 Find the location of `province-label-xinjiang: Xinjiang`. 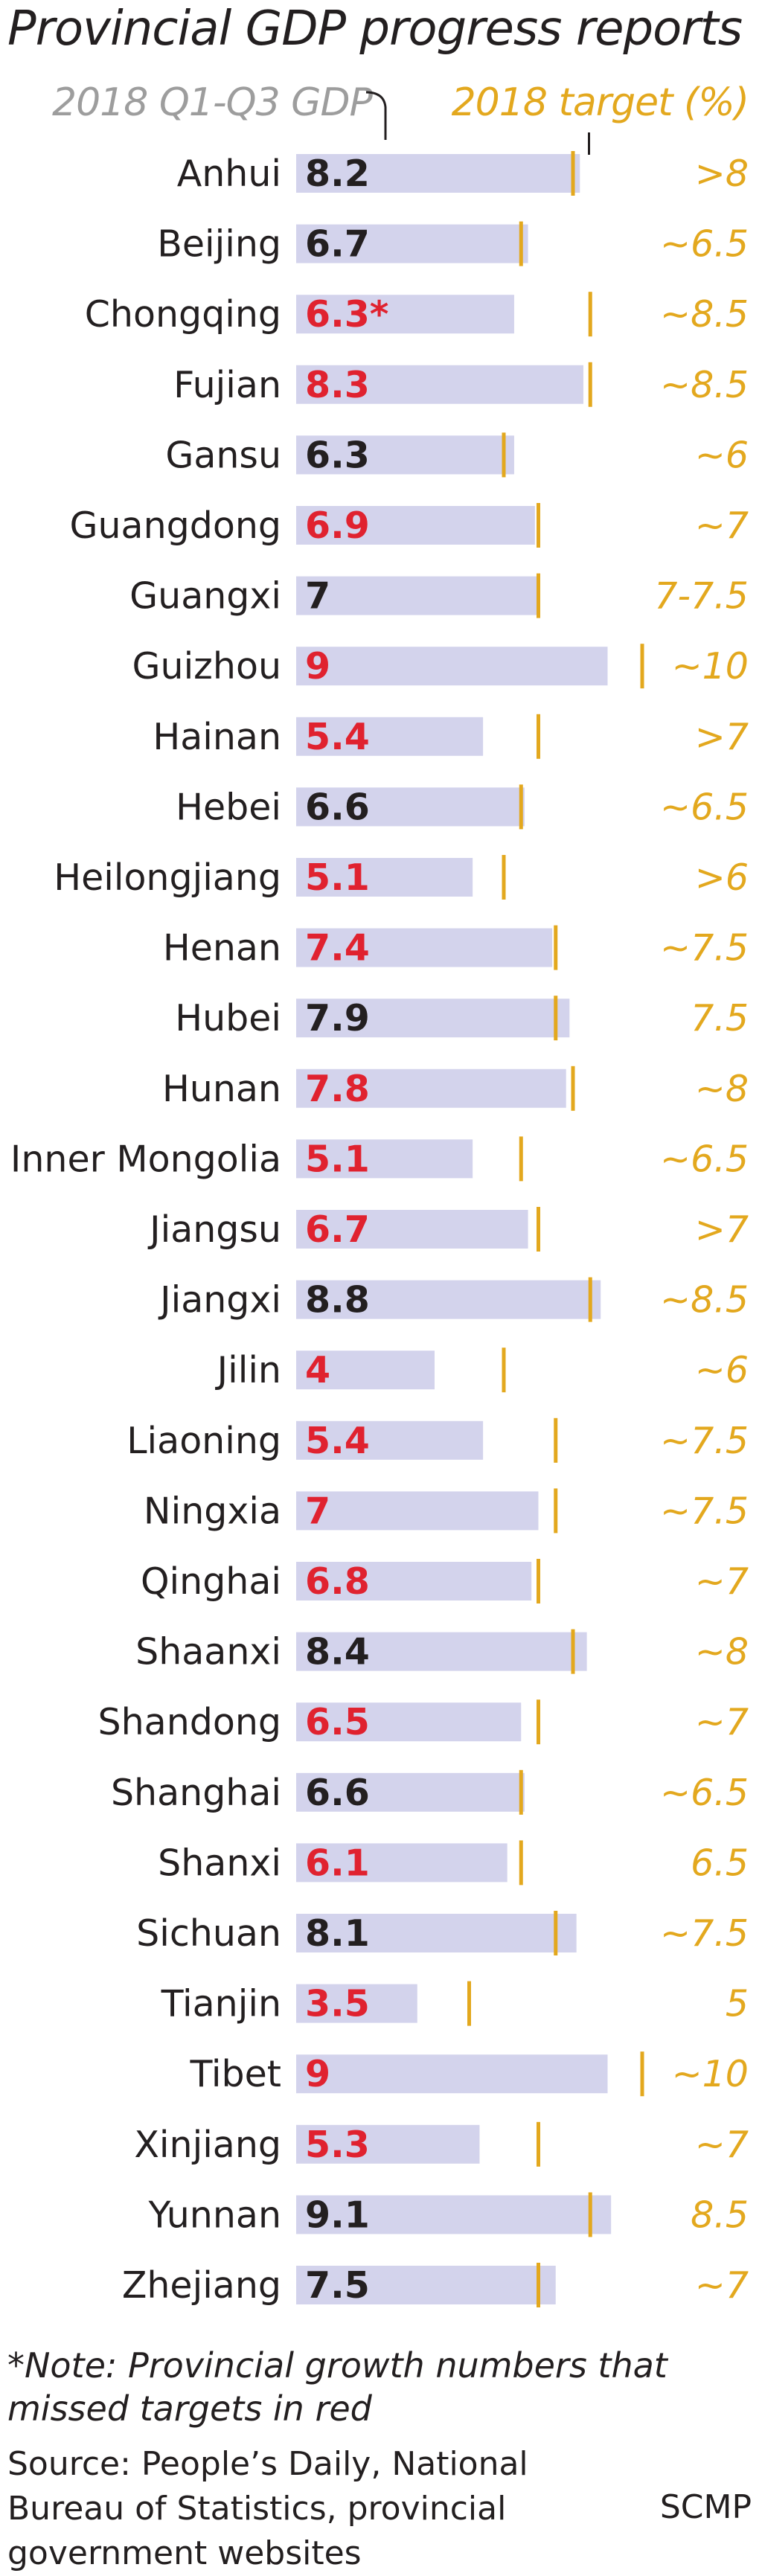

province-label-xinjiang: Xinjiang is located at coordinates (207, 2145).